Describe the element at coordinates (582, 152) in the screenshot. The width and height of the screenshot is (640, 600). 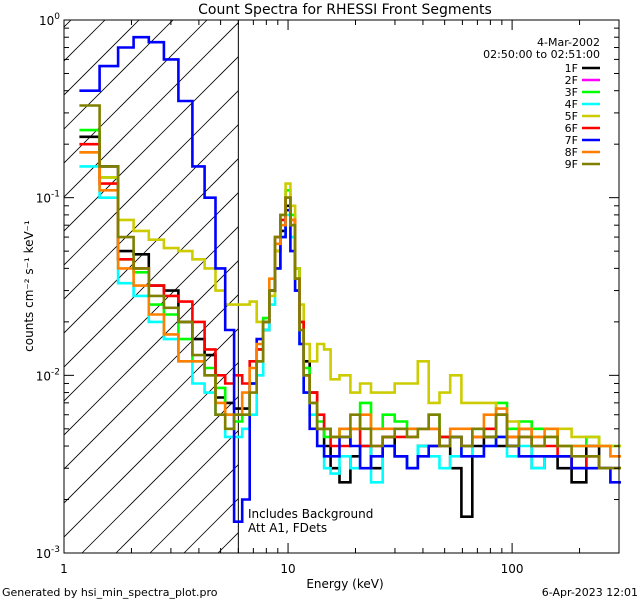
I see `legend-item-8F: 8F` at that location.